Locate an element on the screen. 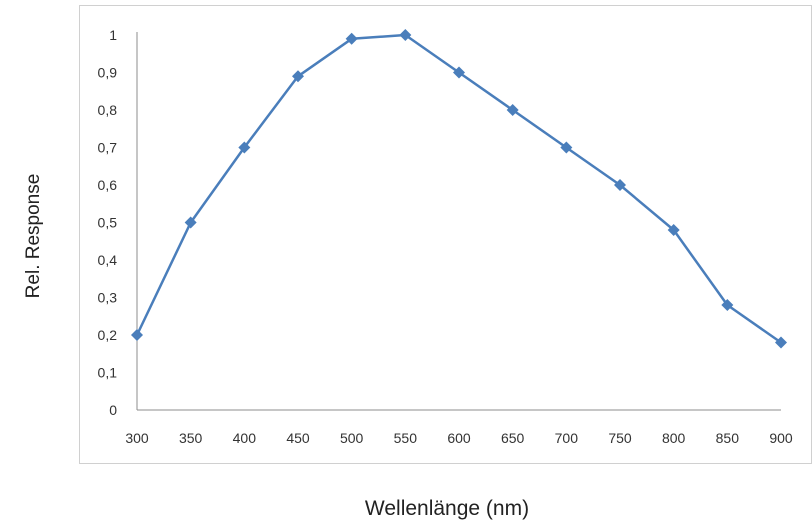 Image resolution: width=812 pixels, height=529 pixels. y-tick-label: 0,2 is located at coordinates (108, 335).